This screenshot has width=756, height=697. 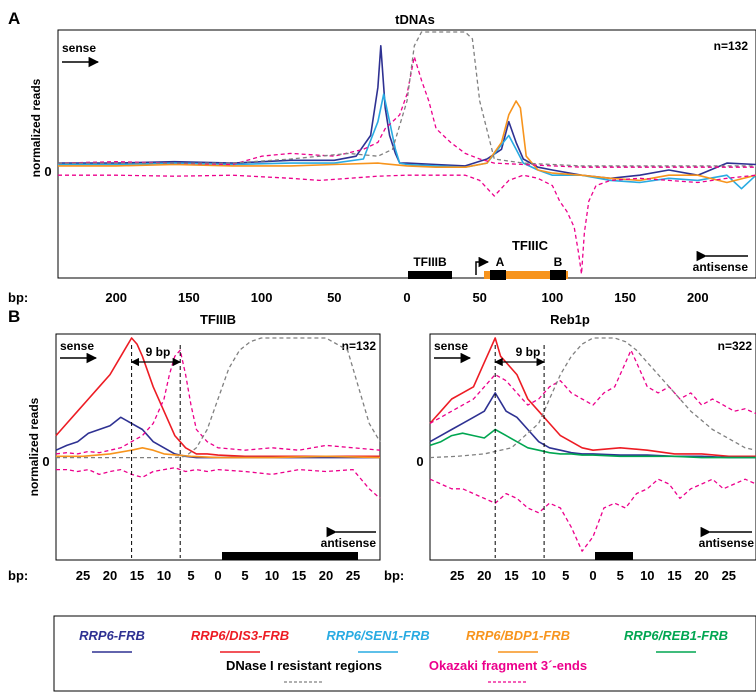 I want to click on panel-b2-n-label: n=322, so click(x=735, y=346).